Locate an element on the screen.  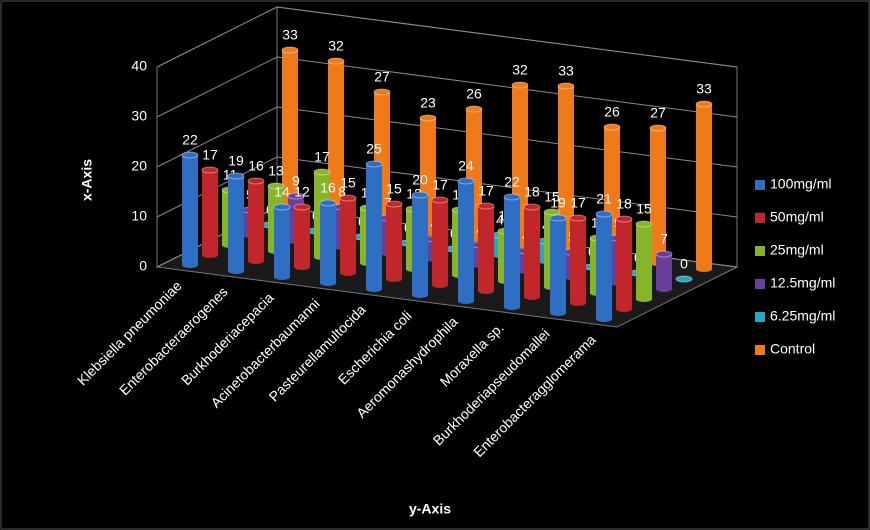
y-tick-label: 10 is located at coordinates (139, 216).